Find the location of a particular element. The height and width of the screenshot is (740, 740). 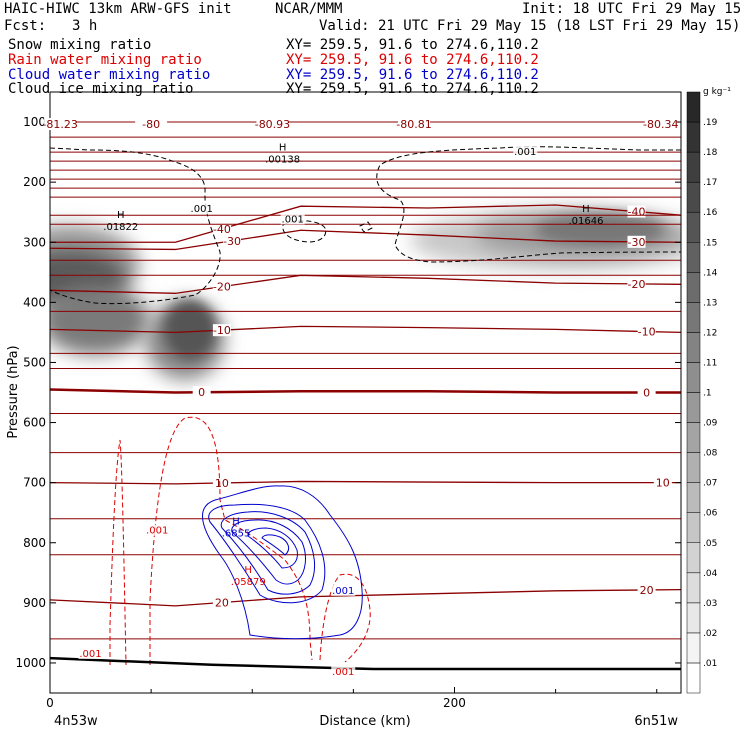

top-label: -81.23 is located at coordinates (59, 124).